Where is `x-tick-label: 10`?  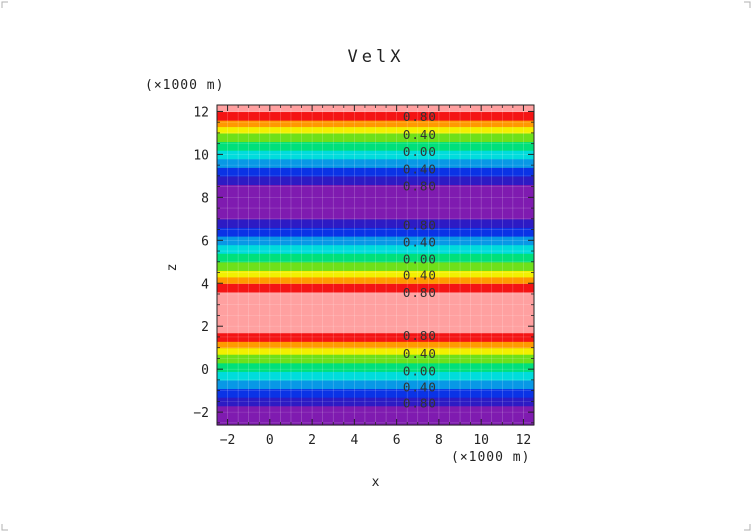
x-tick-label: 10 is located at coordinates (481, 440).